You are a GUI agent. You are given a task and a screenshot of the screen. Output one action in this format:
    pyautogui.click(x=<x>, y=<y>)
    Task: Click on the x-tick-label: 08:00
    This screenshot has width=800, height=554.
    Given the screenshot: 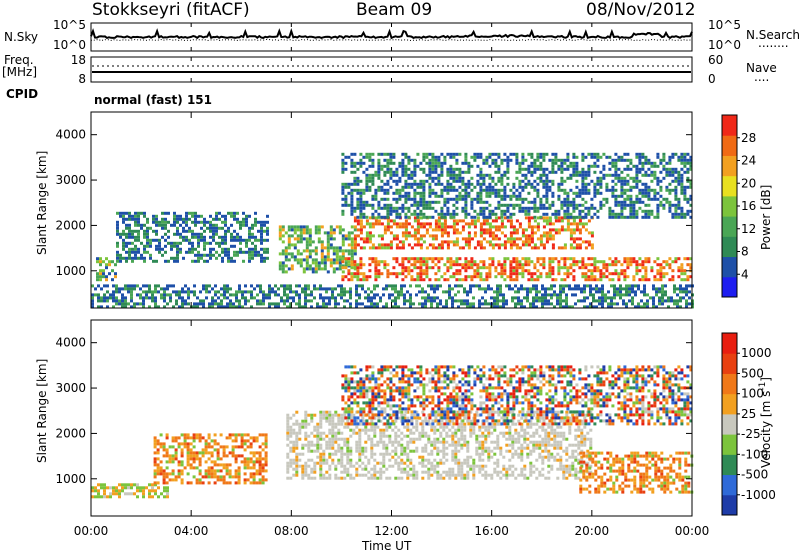 What is the action you would take?
    pyautogui.click(x=291, y=531)
    